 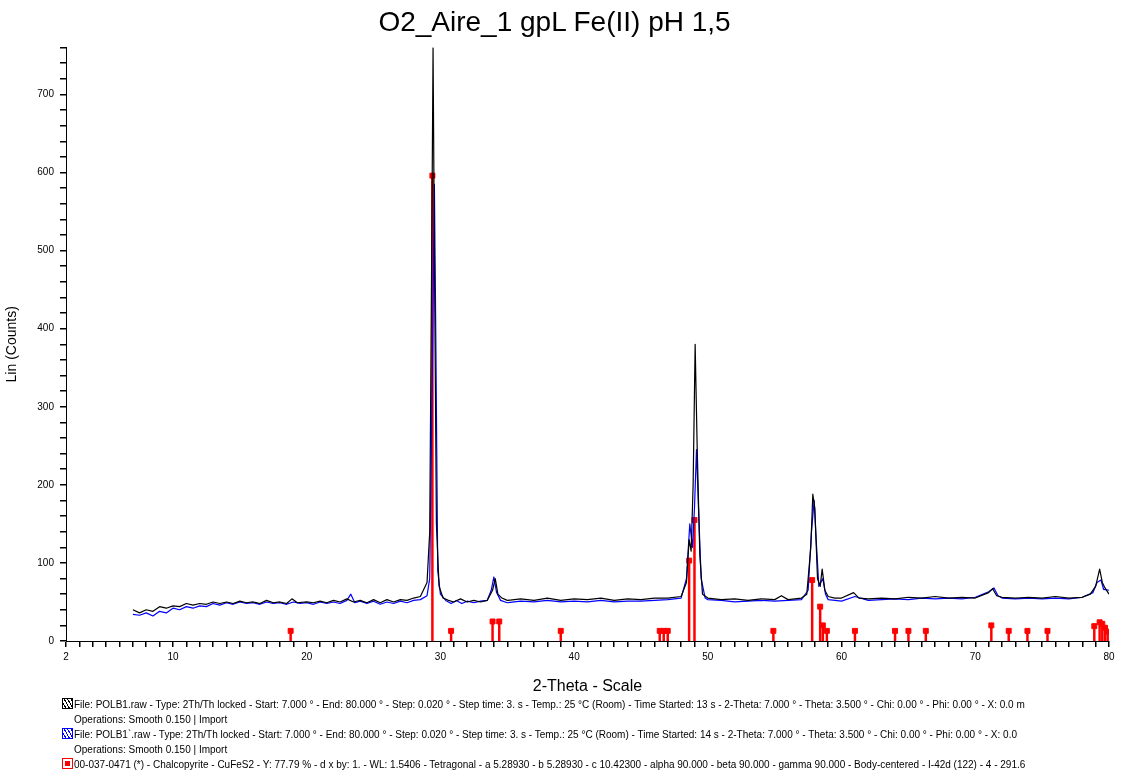 I want to click on x-tick-label: 10, so click(x=173, y=656).